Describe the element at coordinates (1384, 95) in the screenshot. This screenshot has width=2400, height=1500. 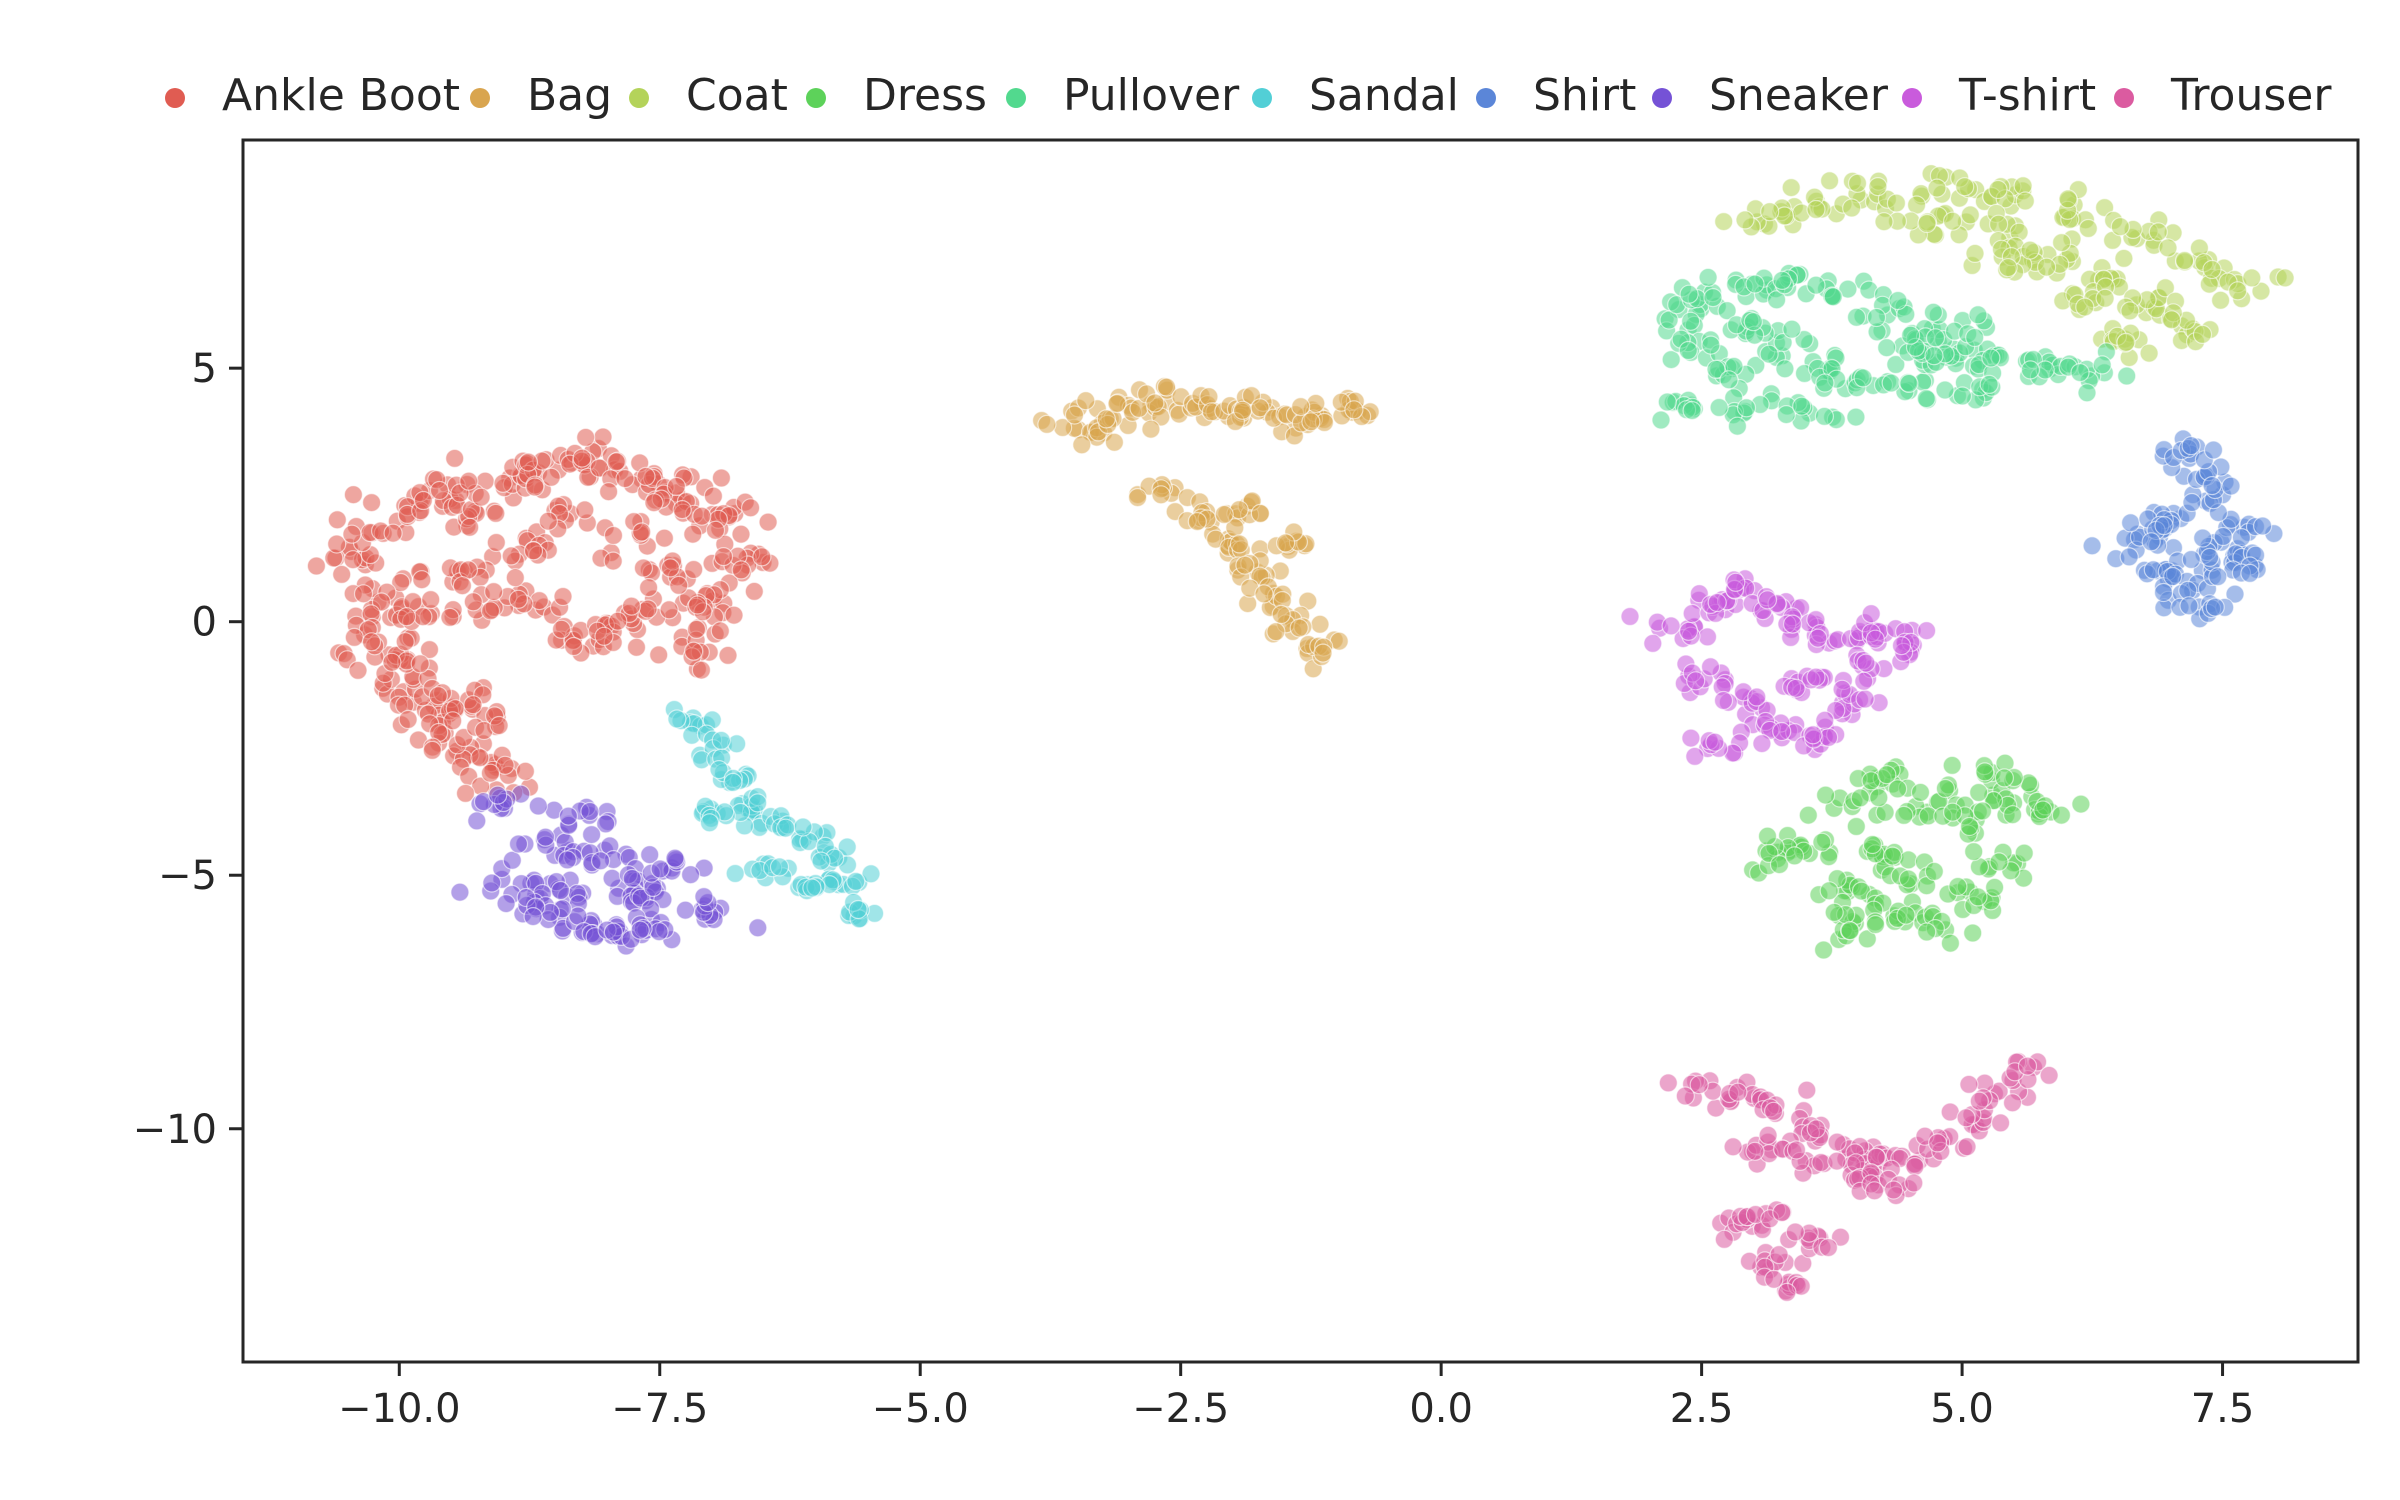
I see `legend-label: Sandal` at that location.